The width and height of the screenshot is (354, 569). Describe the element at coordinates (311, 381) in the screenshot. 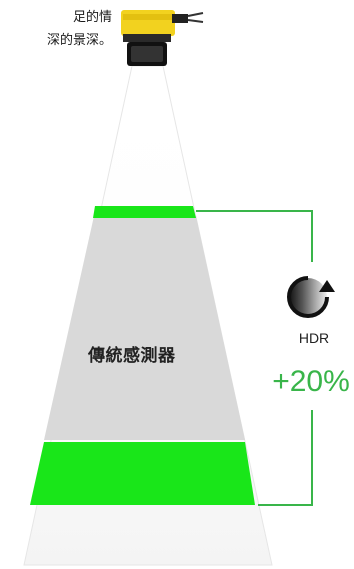

I see `depth-gain-label: +20%` at that location.